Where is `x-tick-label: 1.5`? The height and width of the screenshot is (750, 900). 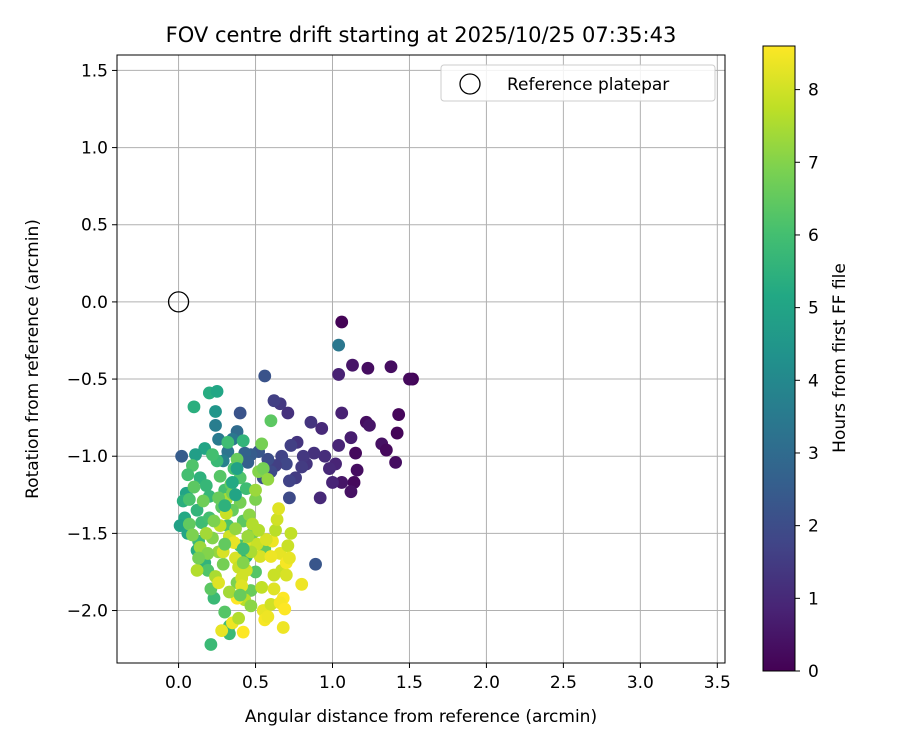
x-tick-label: 1.5 is located at coordinates (409, 683).